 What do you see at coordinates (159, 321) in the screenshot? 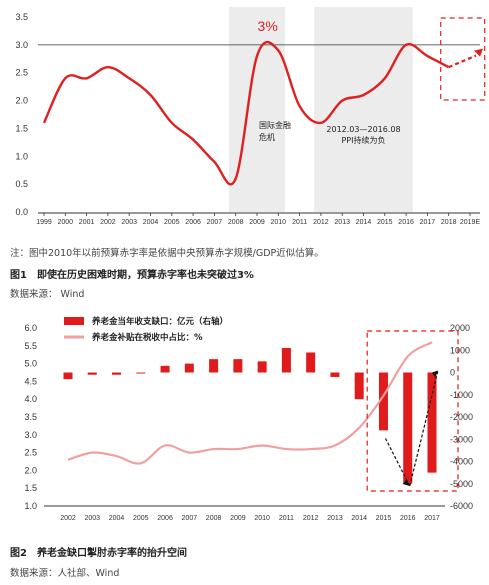
I see `legend-label-bar: 养老金当年收支缺口：亿元（右轴）` at bounding box center [159, 321].